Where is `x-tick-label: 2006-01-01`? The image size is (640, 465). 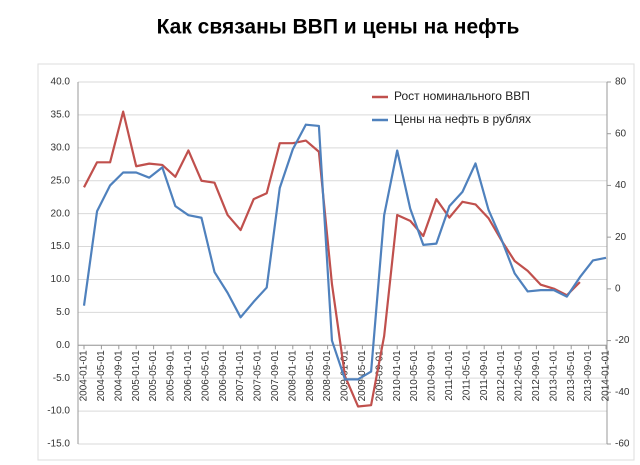 x-tick-label: 2006-01-01 is located at coordinates (188, 376).